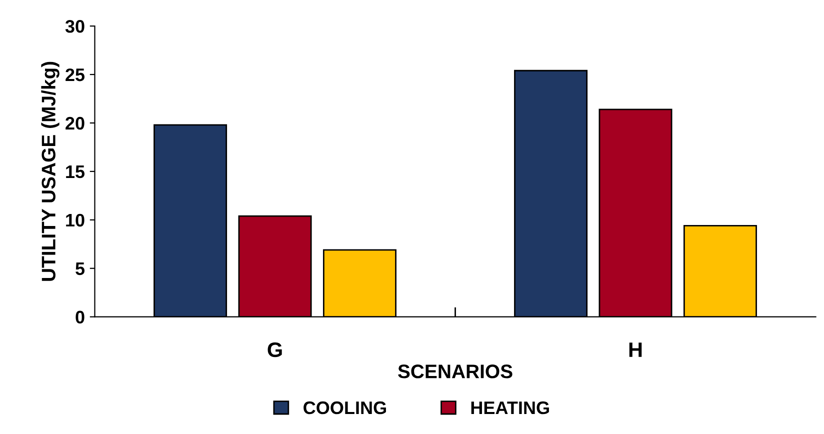  I want to click on legend-label: COOLING, so click(345, 407).